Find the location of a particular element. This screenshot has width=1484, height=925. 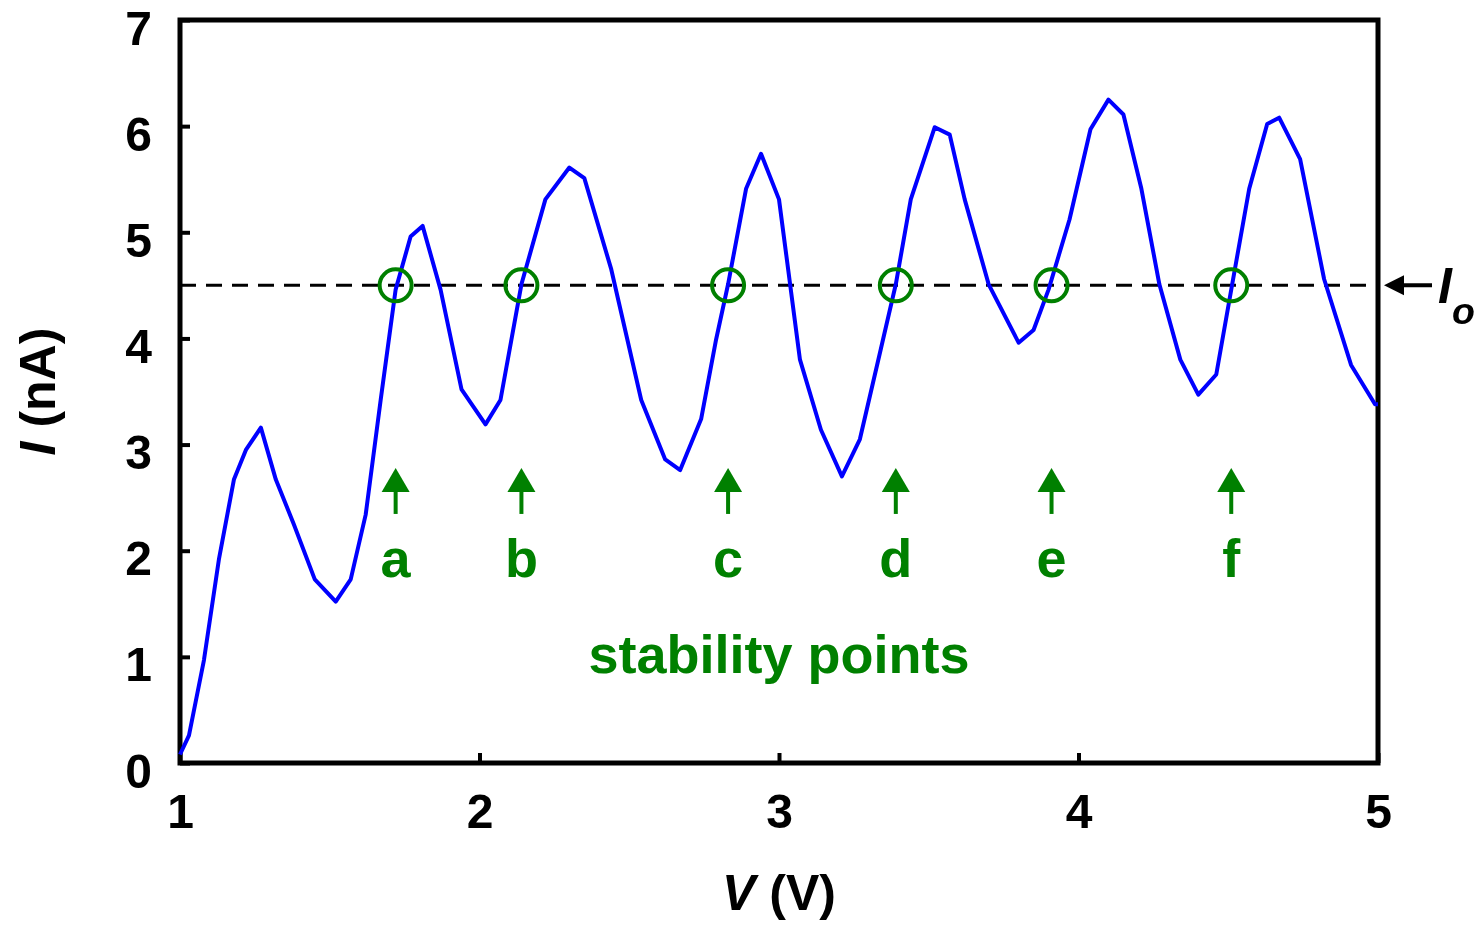

y-tick-label: 5 is located at coordinates (138, 240).